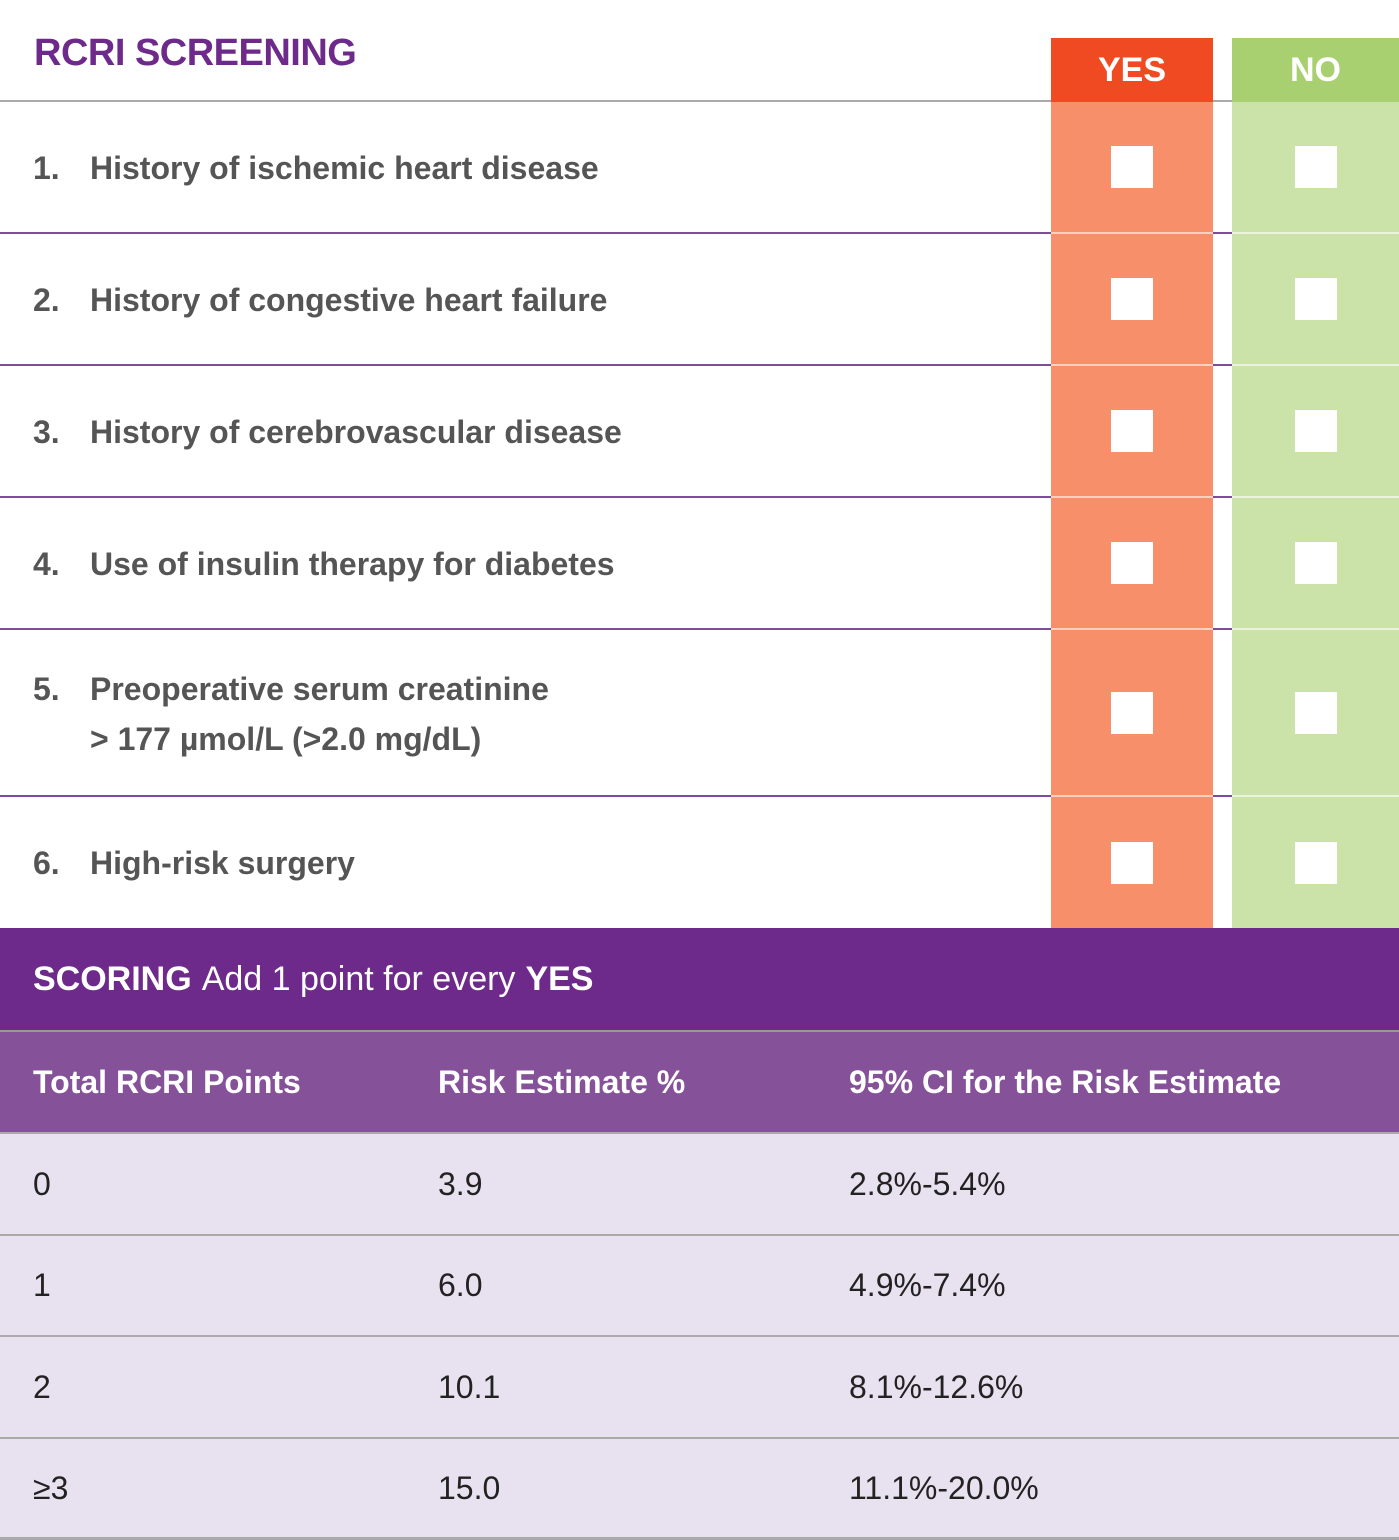 Image resolution: width=1399 pixels, height=1540 pixels. What do you see at coordinates (927, 1285) in the screenshot?
I see `table-cell: 4.9%-7.4%` at bounding box center [927, 1285].